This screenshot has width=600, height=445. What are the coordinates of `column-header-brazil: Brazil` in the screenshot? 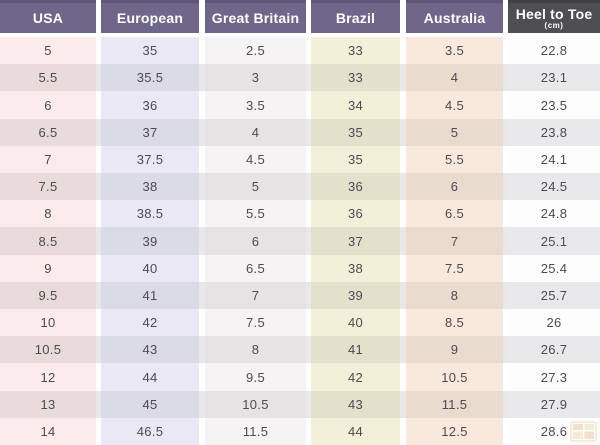 It's located at (355, 16).